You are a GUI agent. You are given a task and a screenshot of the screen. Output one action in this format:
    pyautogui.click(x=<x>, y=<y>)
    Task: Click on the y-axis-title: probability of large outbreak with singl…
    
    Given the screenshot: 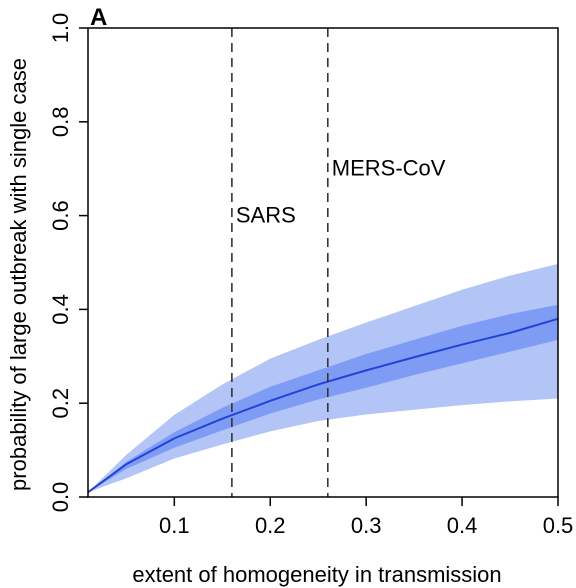 What is the action you would take?
    pyautogui.click(x=18, y=274)
    